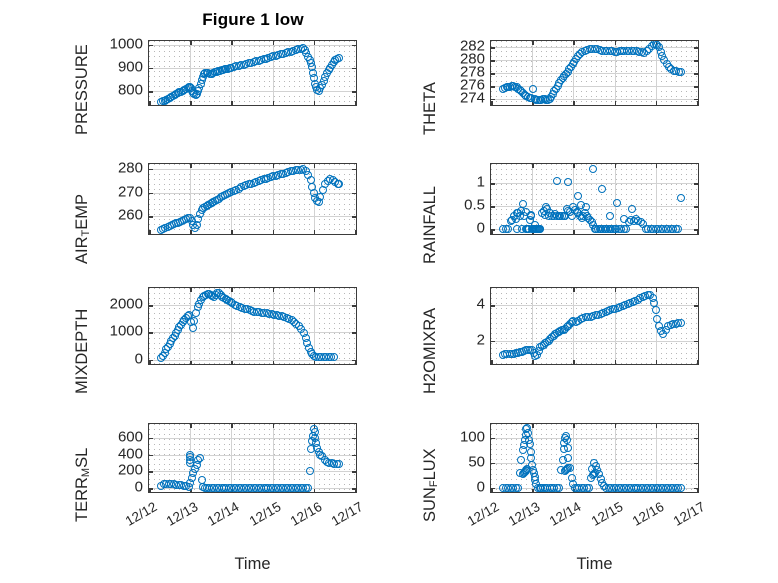 Image resolution: width=778 pixels, height=583 pixels. Describe the element at coordinates (524, 514) in the screenshot. I see `x-tick-label: 12/13` at that location.